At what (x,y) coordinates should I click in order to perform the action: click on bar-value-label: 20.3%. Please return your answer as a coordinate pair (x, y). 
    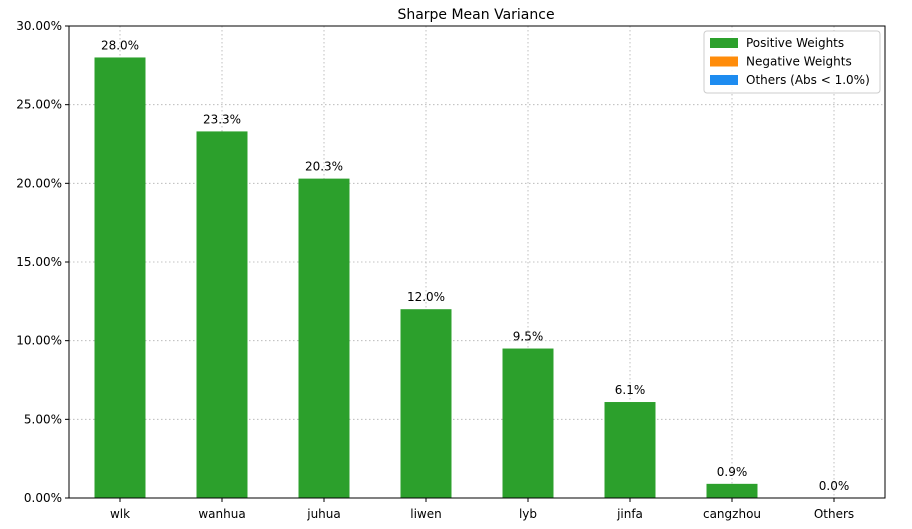
    Looking at the image, I should click on (324, 167).